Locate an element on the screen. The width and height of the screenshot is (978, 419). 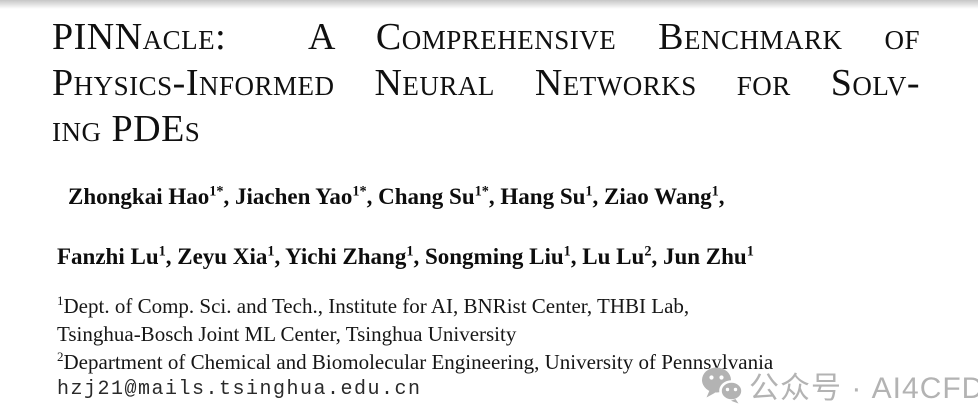
author-name: Hang Su is located at coordinates (543, 196).